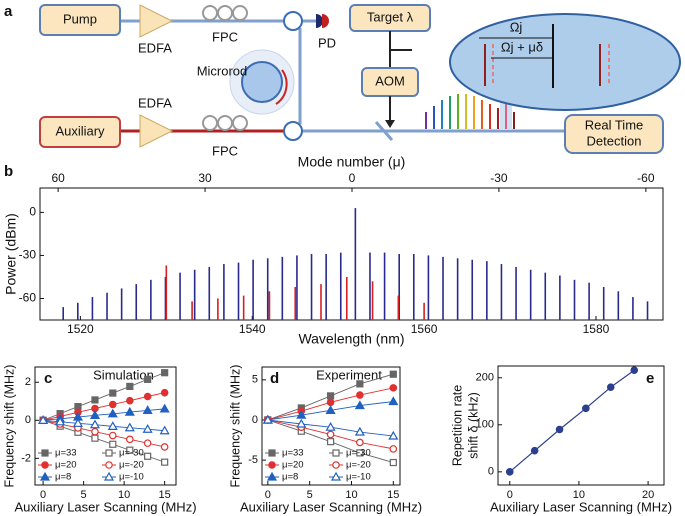  I want to click on label: Microrod, so click(222, 70).